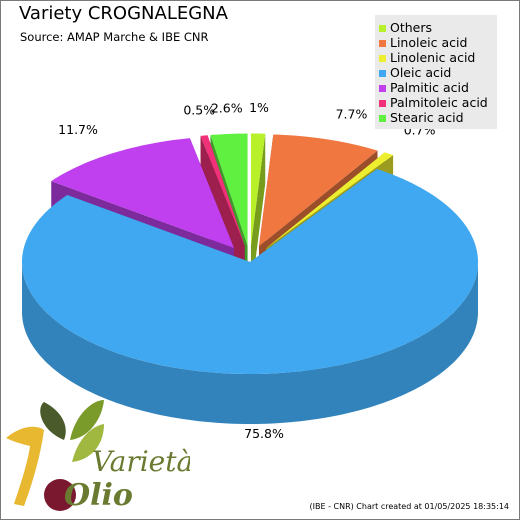  I want to click on logo-stroke-one, so click(25, 466).